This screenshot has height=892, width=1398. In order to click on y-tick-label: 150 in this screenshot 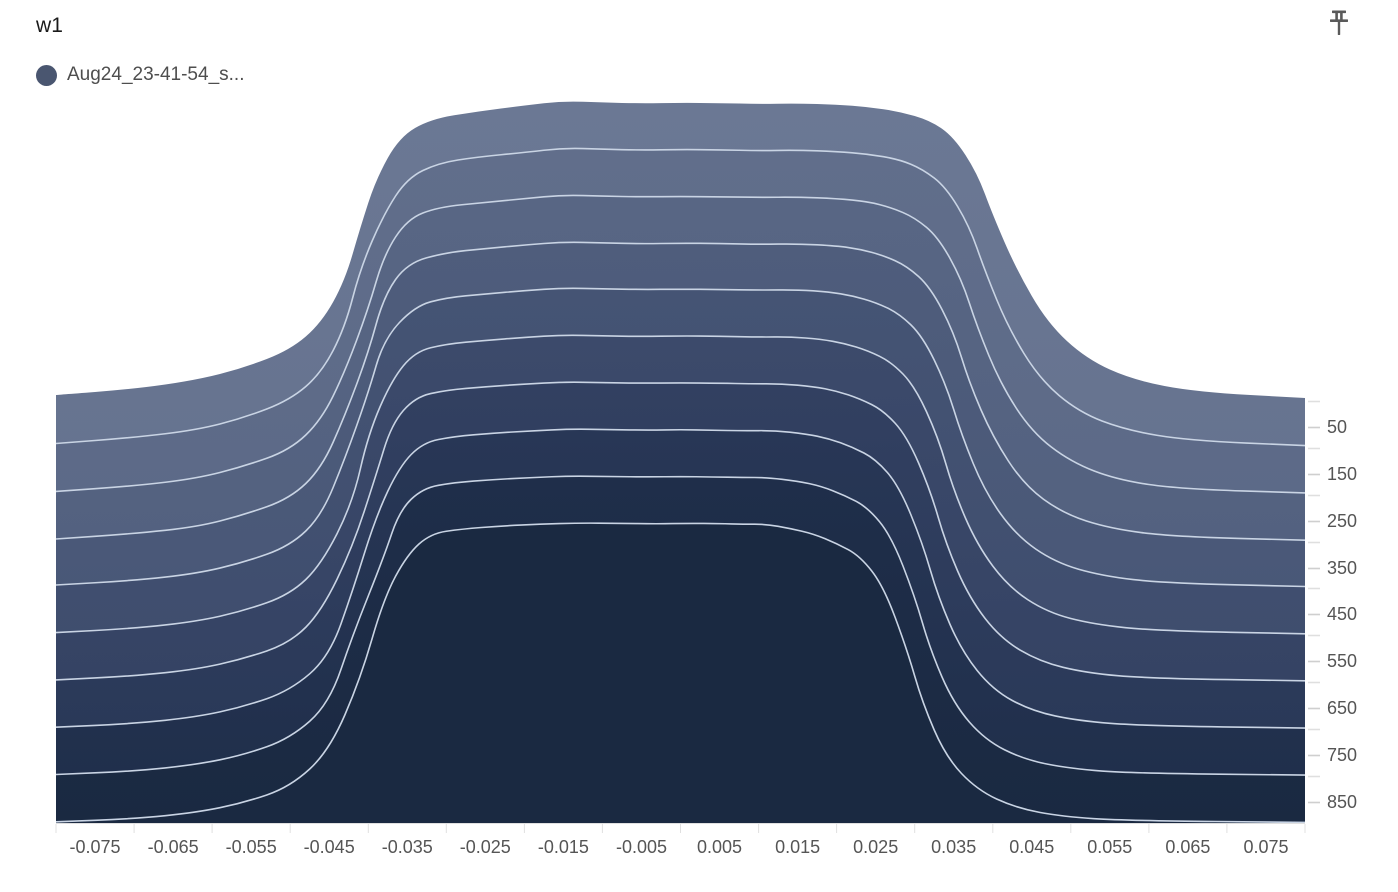, I will do `click(1342, 474)`.